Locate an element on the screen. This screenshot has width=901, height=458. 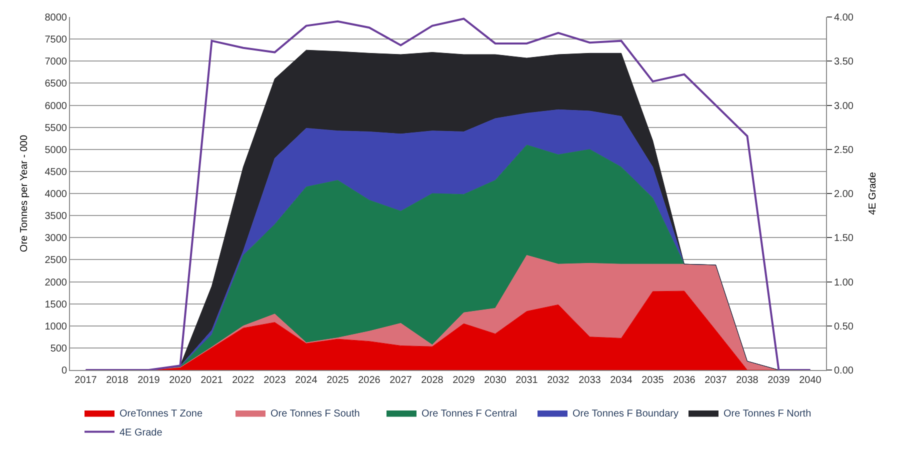
x-tick-label: 2039 is located at coordinates (779, 380).